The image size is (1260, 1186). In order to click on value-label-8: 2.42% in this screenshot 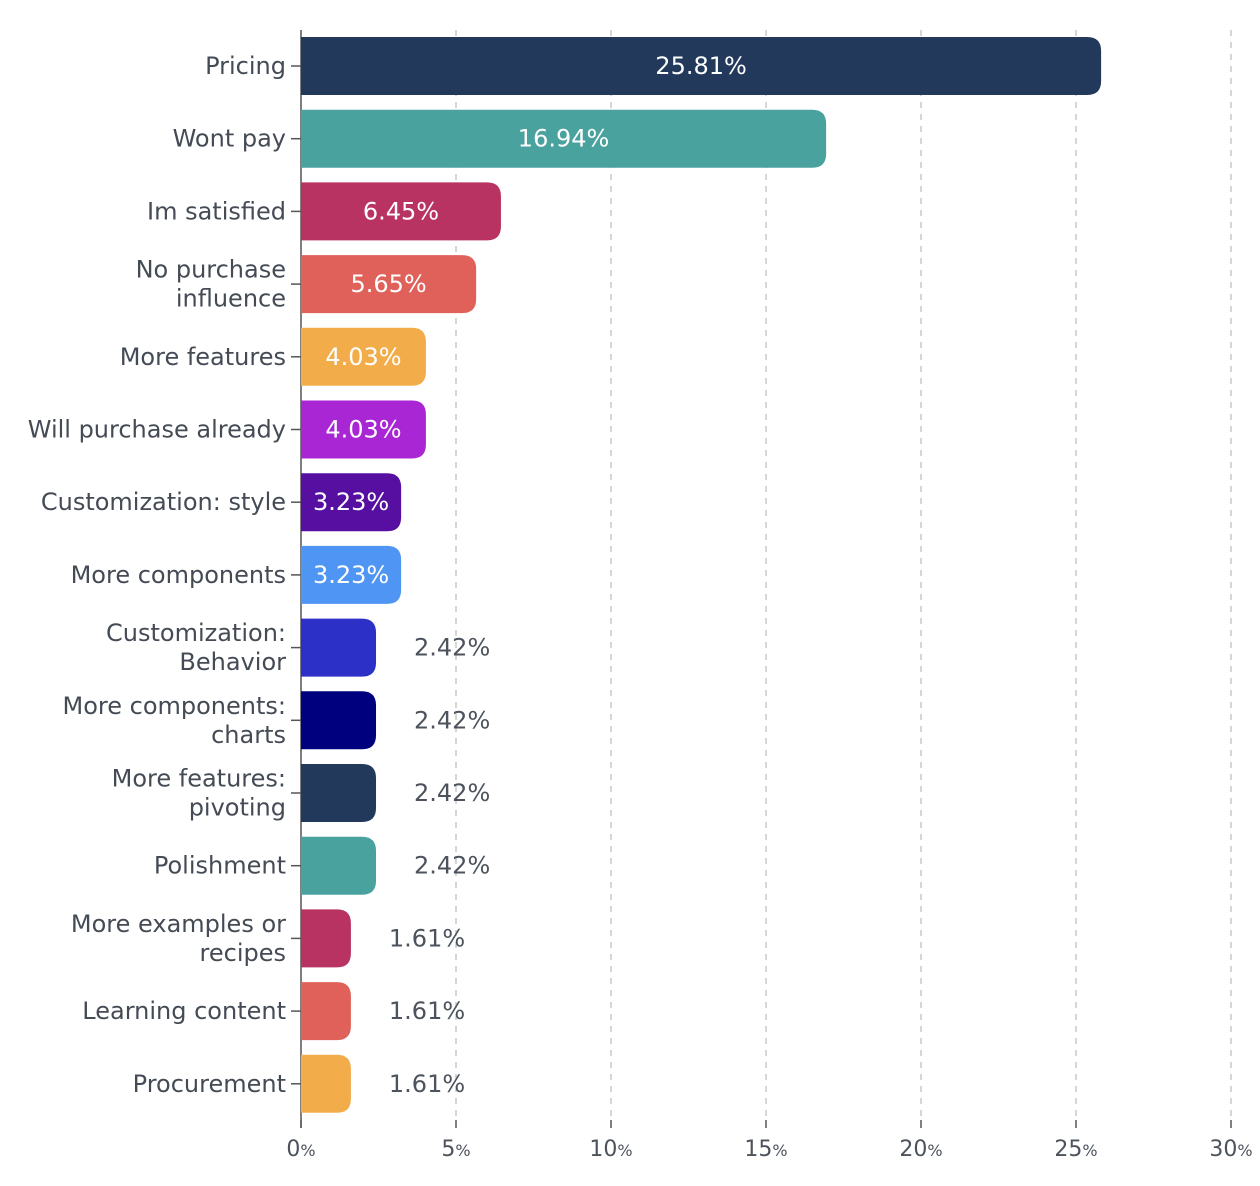, I will do `click(452, 648)`.